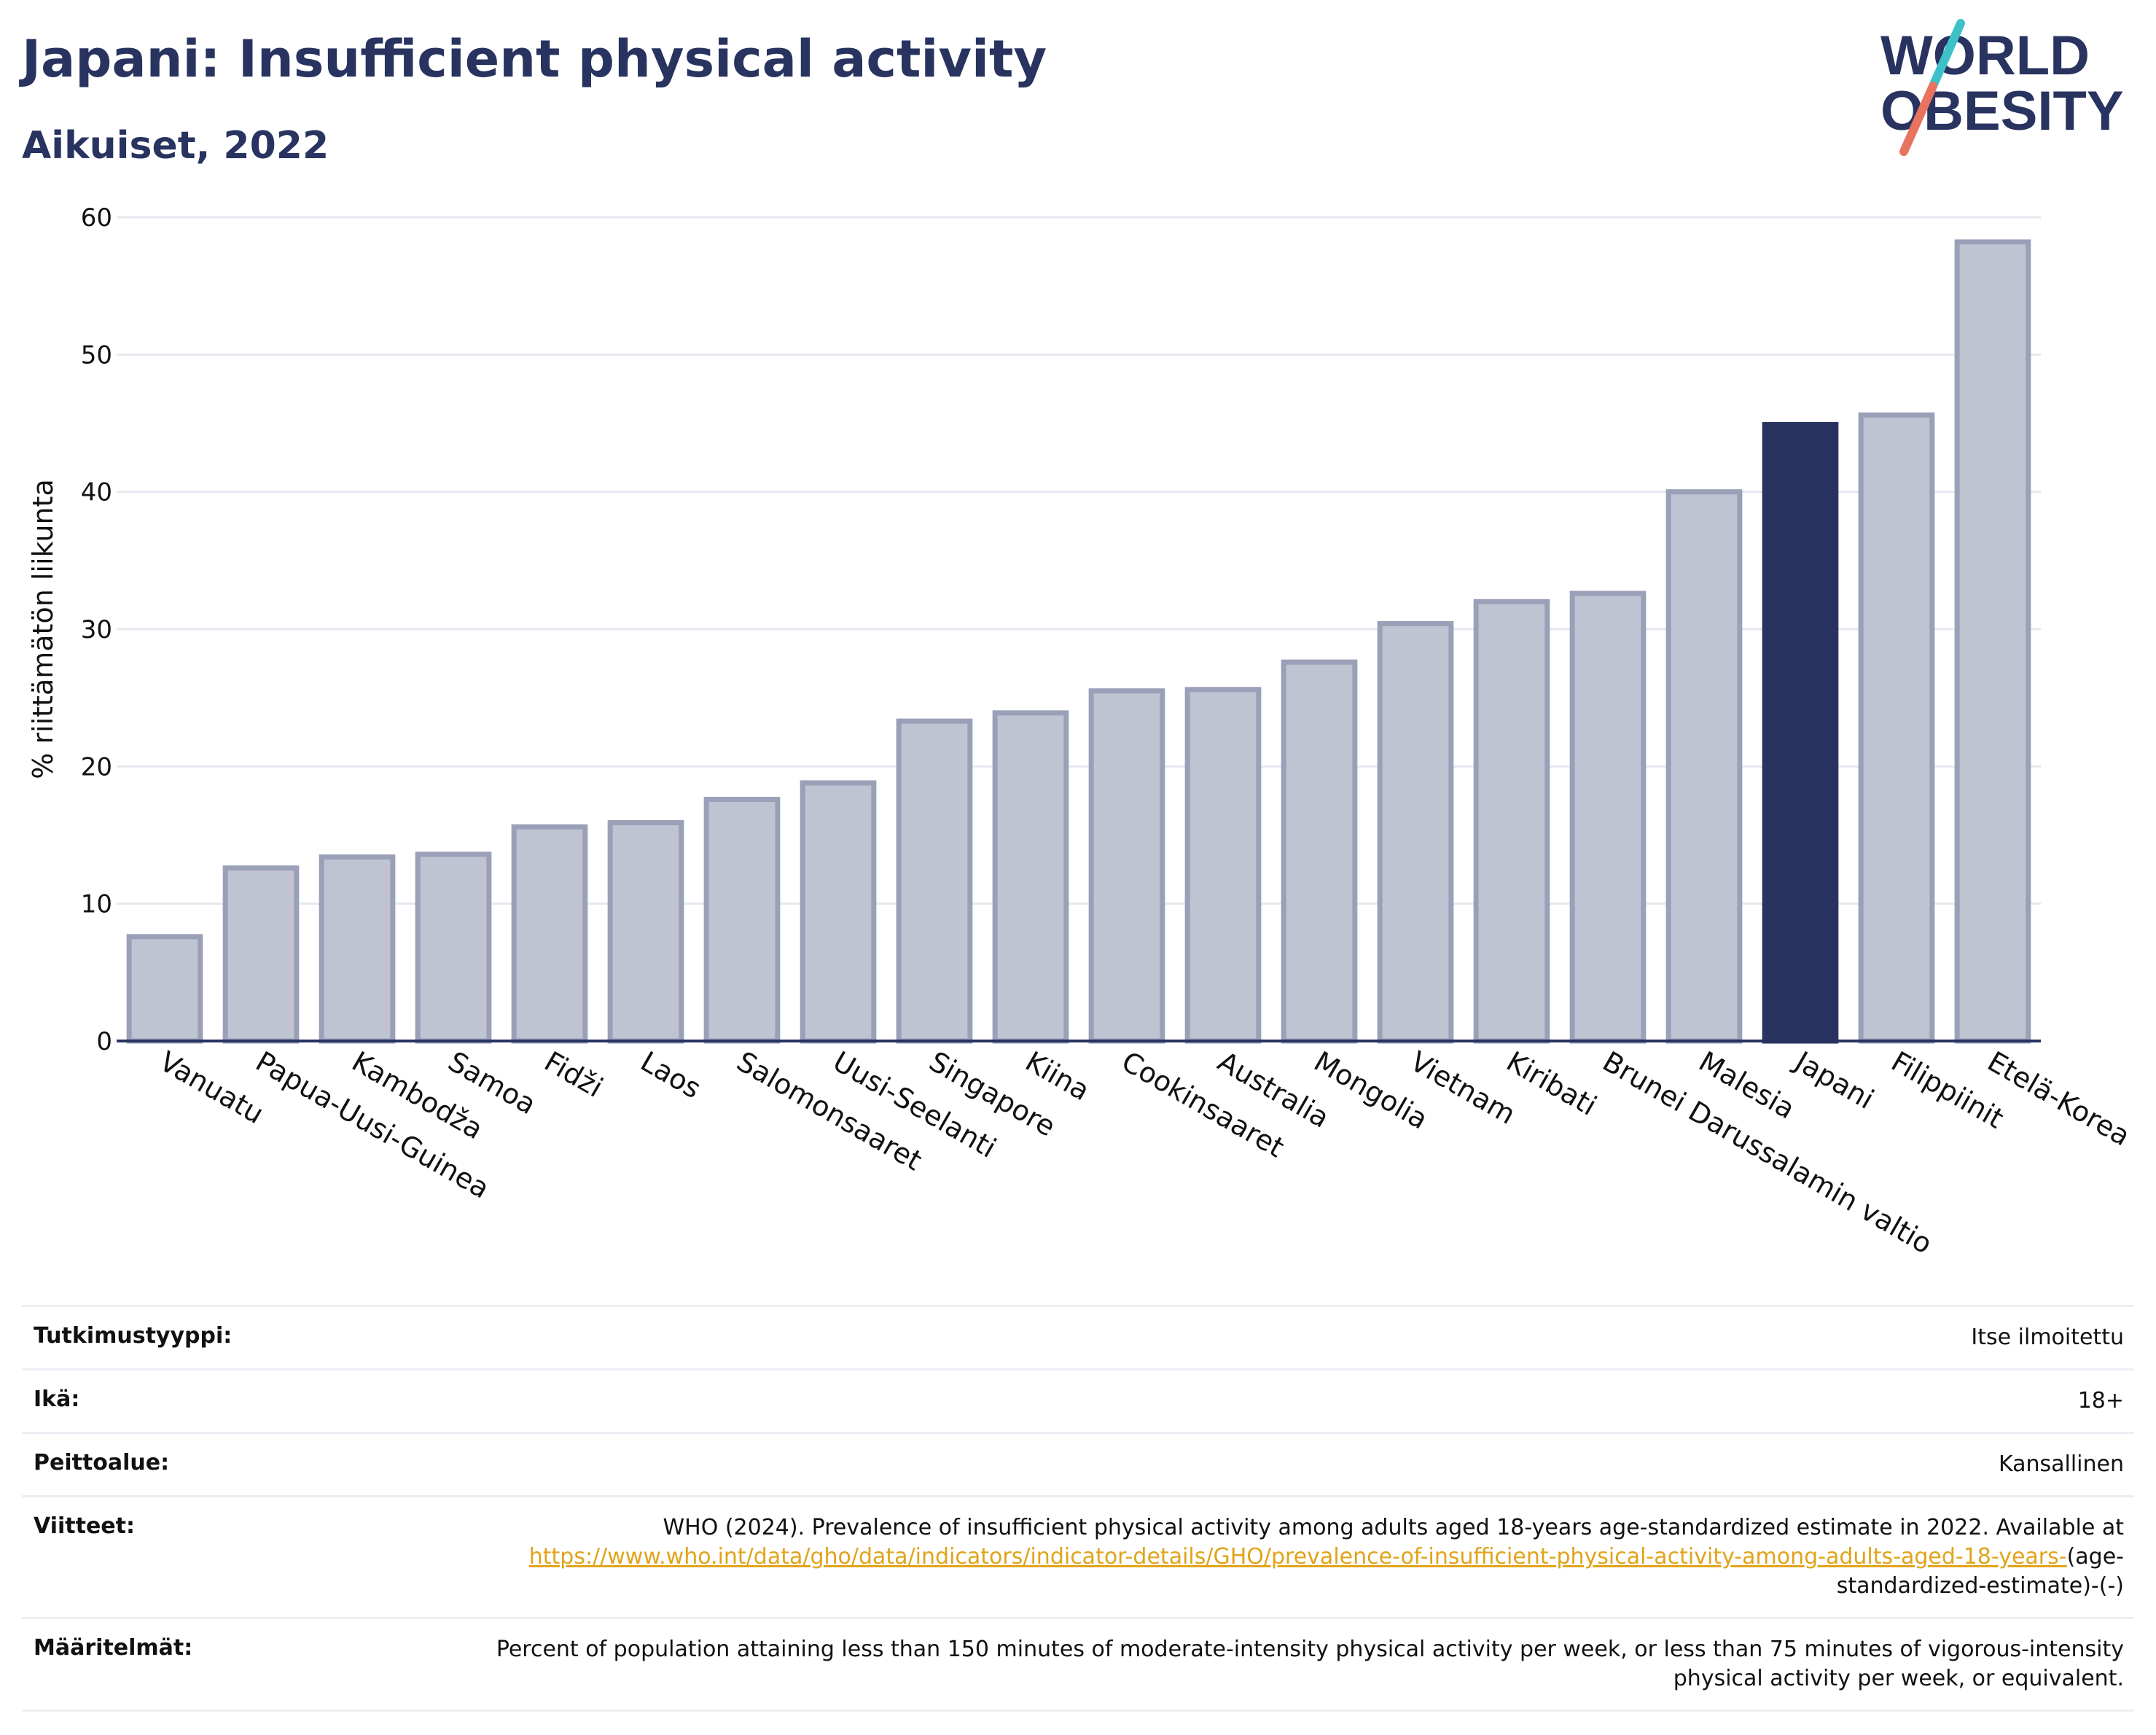 Image resolution: width=2156 pixels, height=1735 pixels. What do you see at coordinates (133, 1336) in the screenshot?
I see `meta-label: Tutkimustyyppi:` at bounding box center [133, 1336].